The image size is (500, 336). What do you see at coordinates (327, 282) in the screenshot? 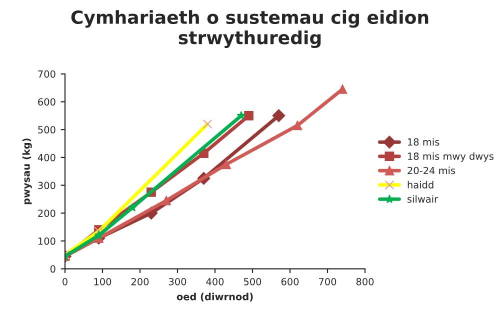
I see `x-tick-label: 700` at bounding box center [327, 282].